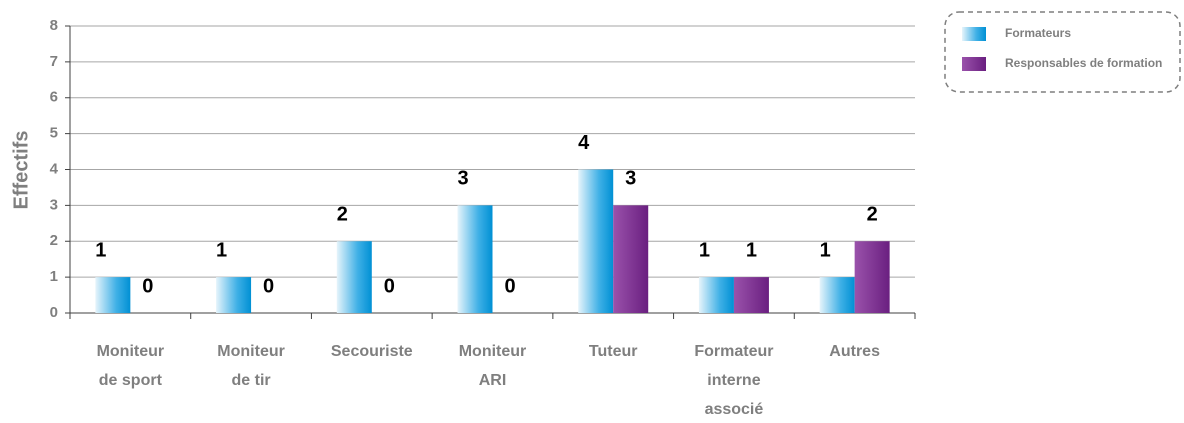 Image resolution: width=1184 pixels, height=423 pixels. Describe the element at coordinates (21, 170) in the screenshot. I see `y-axis-title: Effectifs` at that location.